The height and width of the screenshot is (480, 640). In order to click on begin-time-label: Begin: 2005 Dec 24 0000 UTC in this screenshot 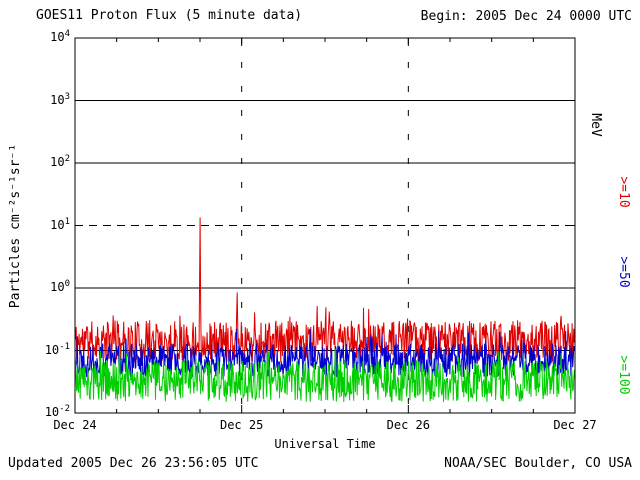, I will do `click(526, 16)`.